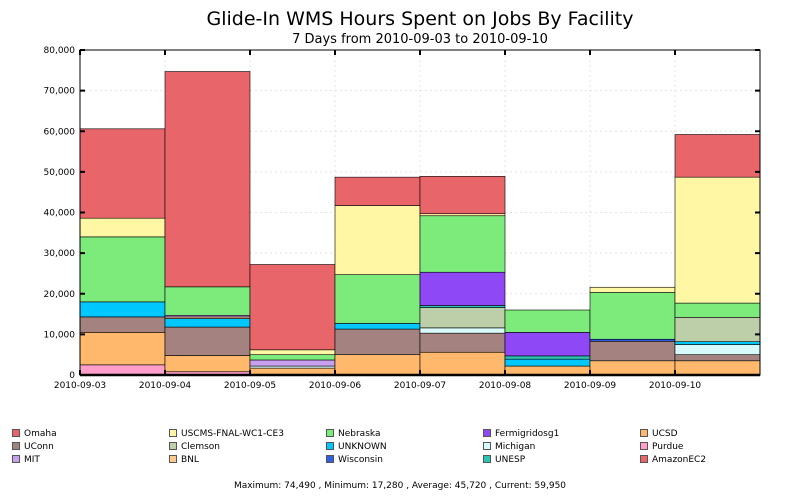  Describe the element at coordinates (33, 447) in the screenshot. I see `legend-item: UConn` at that location.